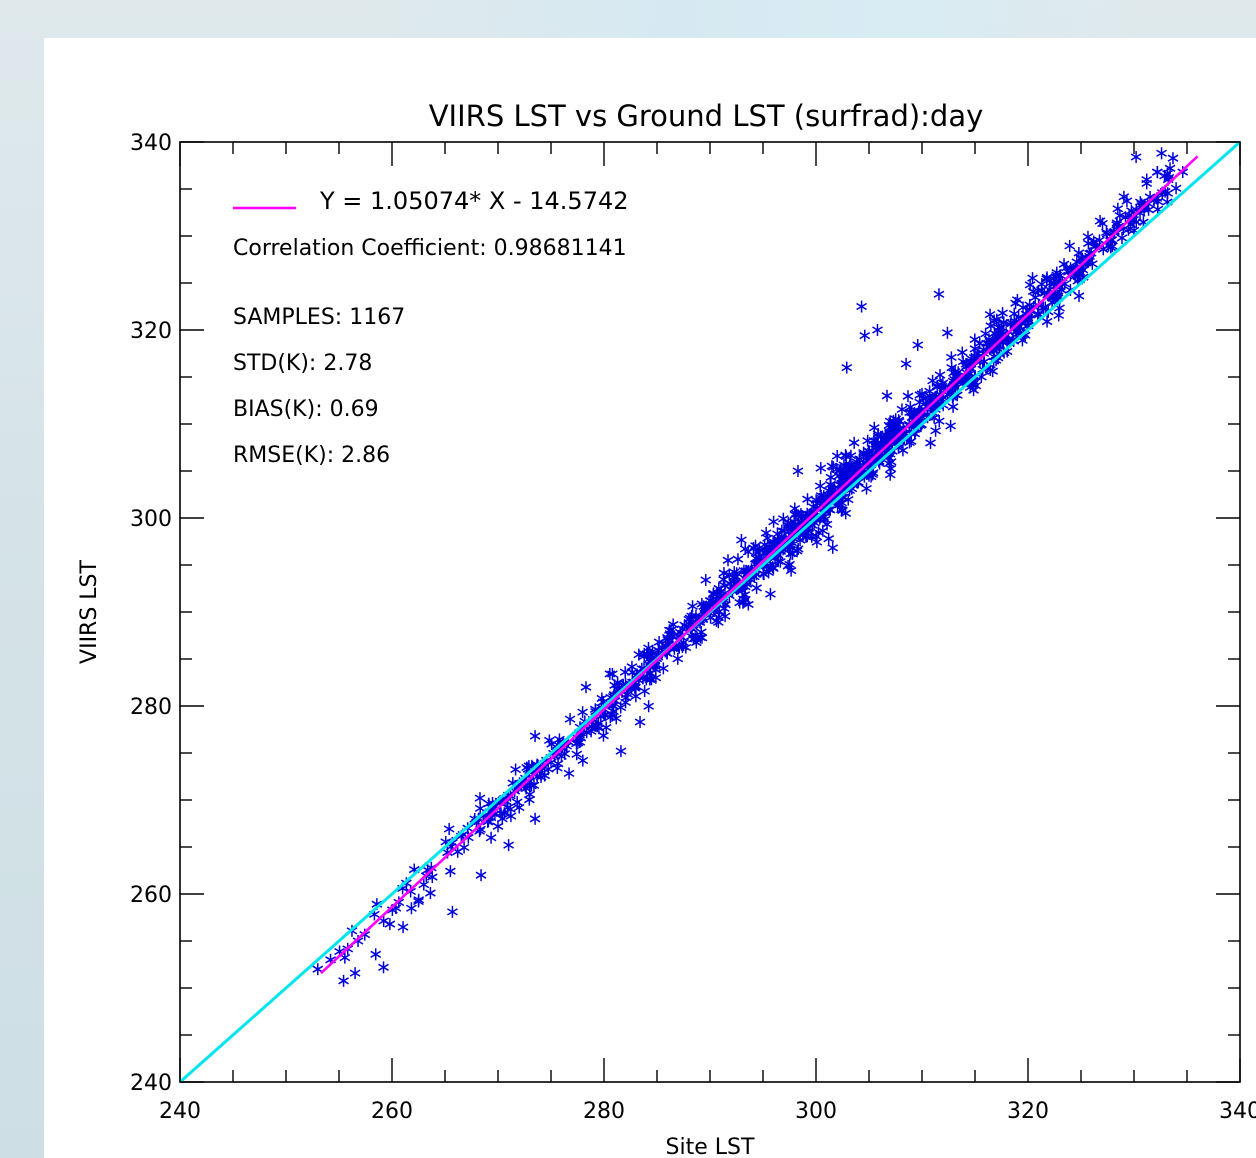 The image size is (1256, 1158). What do you see at coordinates (151, 707) in the screenshot?
I see `y-tick-label: 280` at bounding box center [151, 707].